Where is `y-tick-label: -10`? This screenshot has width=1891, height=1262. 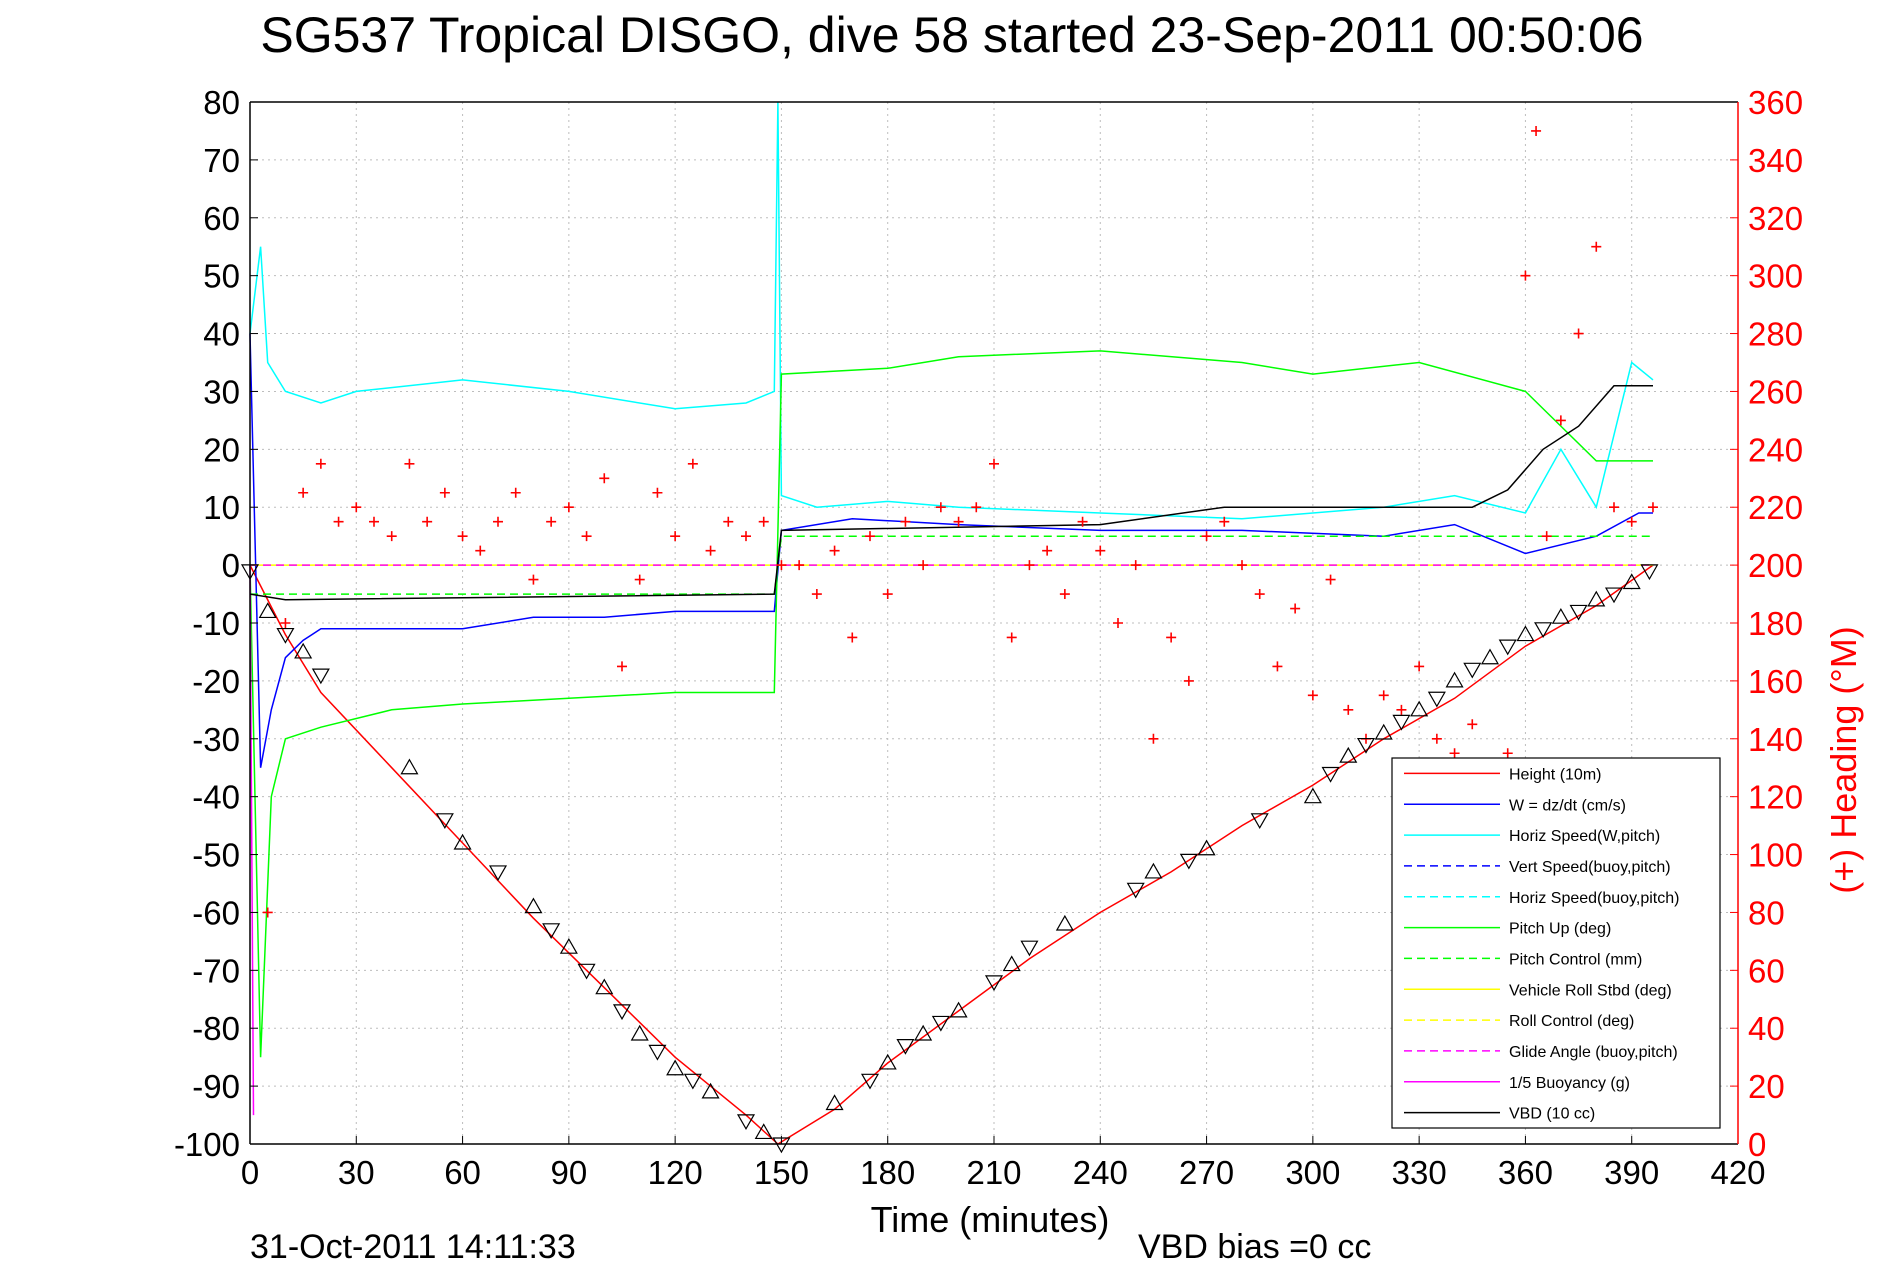 y-tick-label: -10 is located at coordinates (216, 623).